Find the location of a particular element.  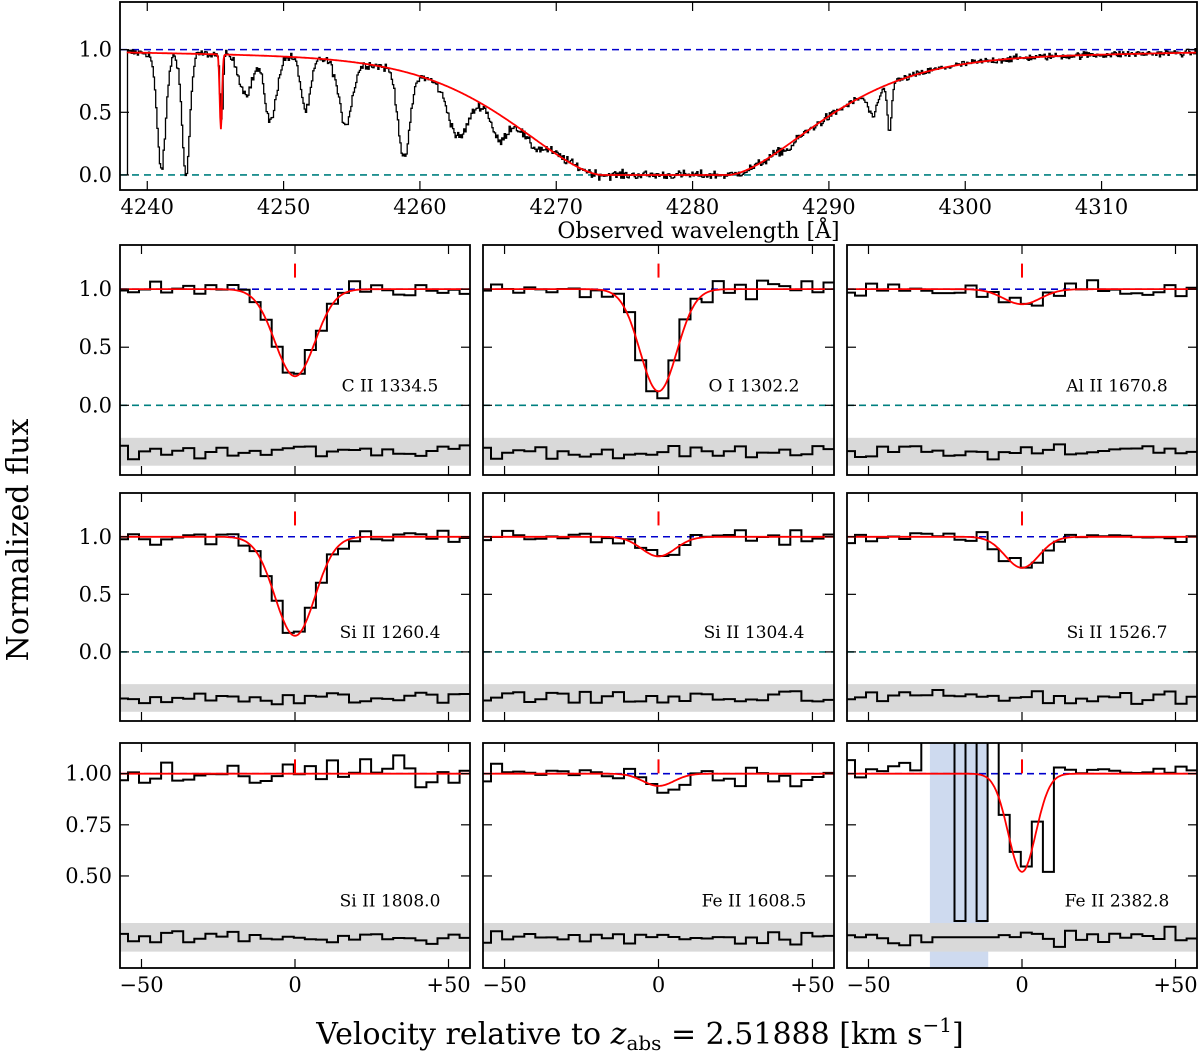

x-axis-label-prefix: Velocity relative to is located at coordinates (462, 1034).